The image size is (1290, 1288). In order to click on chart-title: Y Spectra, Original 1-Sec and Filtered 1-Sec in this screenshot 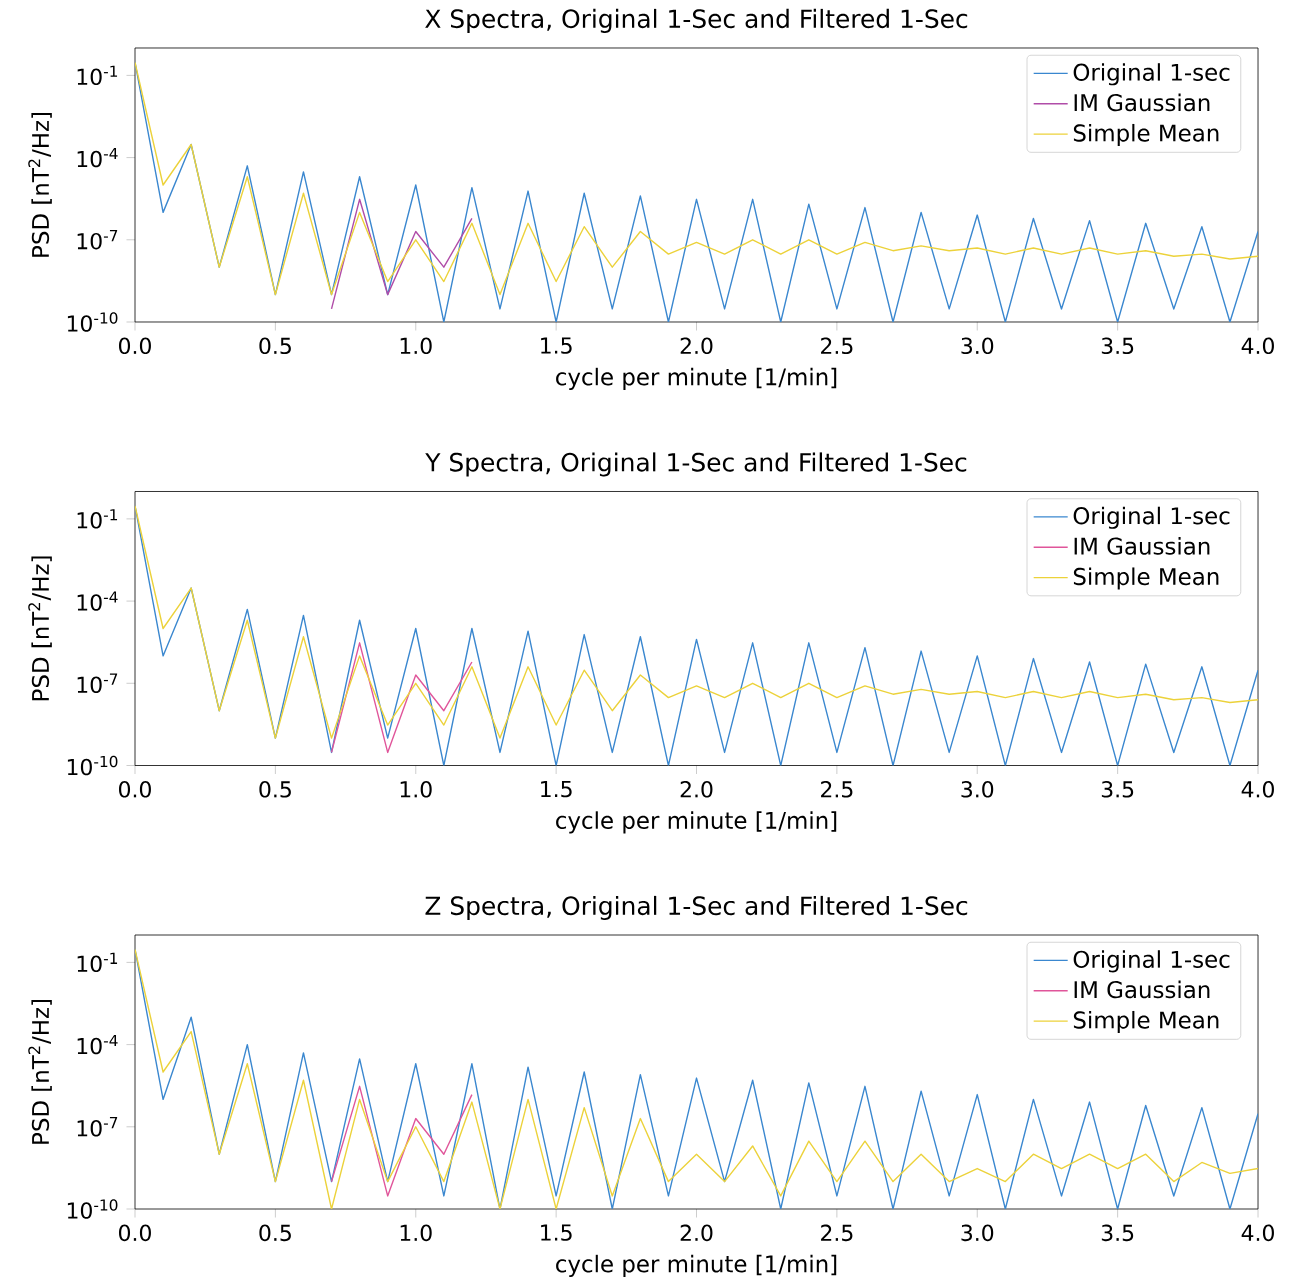, I will do `click(696, 464)`.